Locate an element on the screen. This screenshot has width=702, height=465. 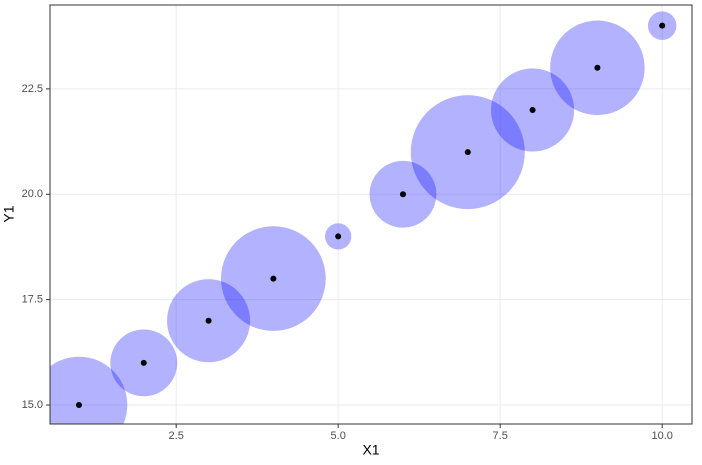
x-tick-label: 2.5 is located at coordinates (176, 436).